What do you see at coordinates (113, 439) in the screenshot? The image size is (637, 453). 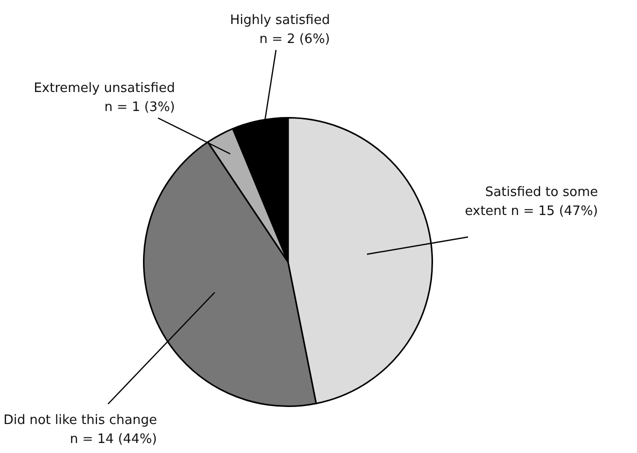 I see `data-label: n = 14 (44%)` at bounding box center [113, 439].